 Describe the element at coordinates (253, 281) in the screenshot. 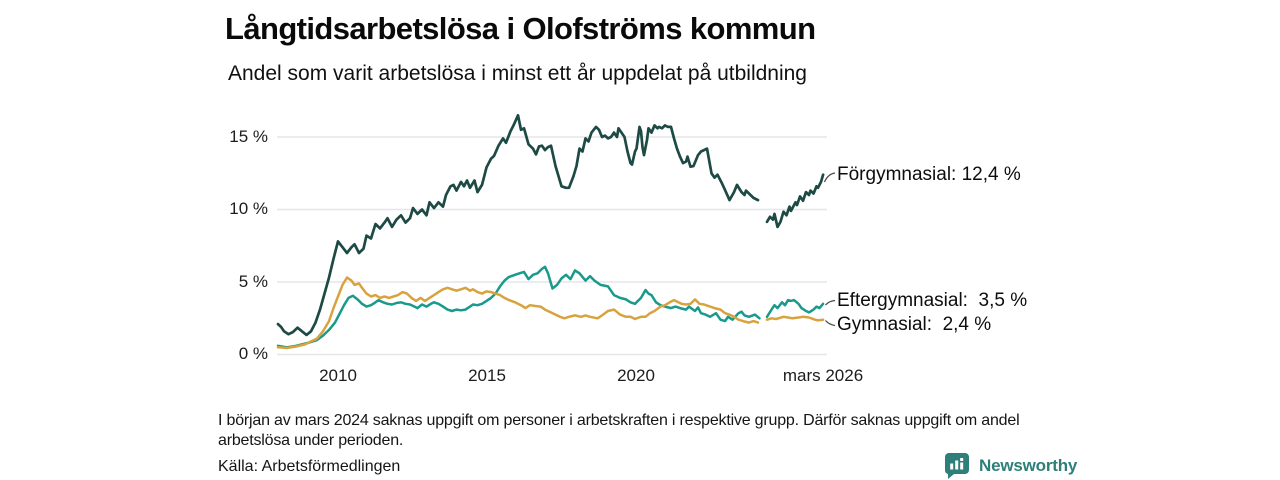

I see `y-tick-5: 5 %` at that location.